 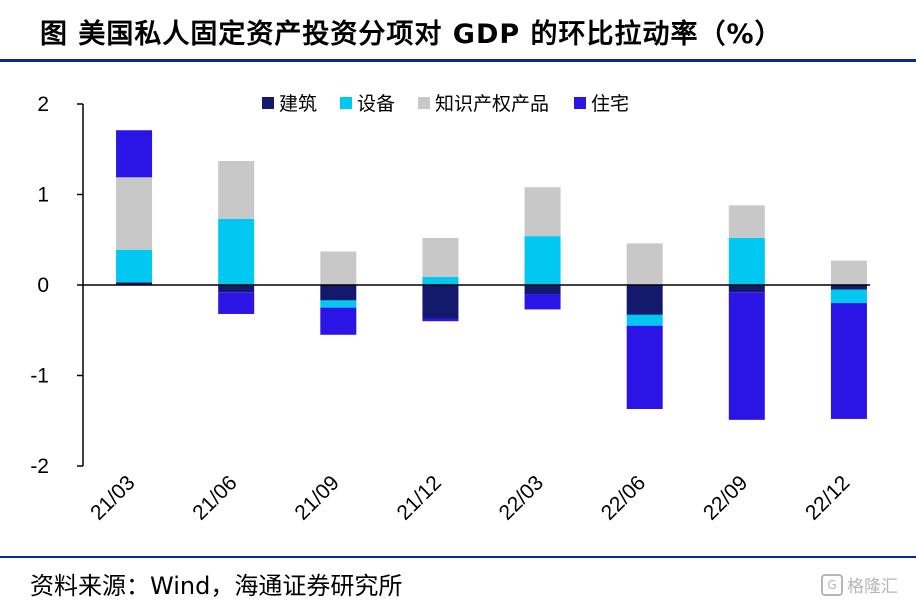 I want to click on y-tick-label: -1, so click(x=39, y=376).